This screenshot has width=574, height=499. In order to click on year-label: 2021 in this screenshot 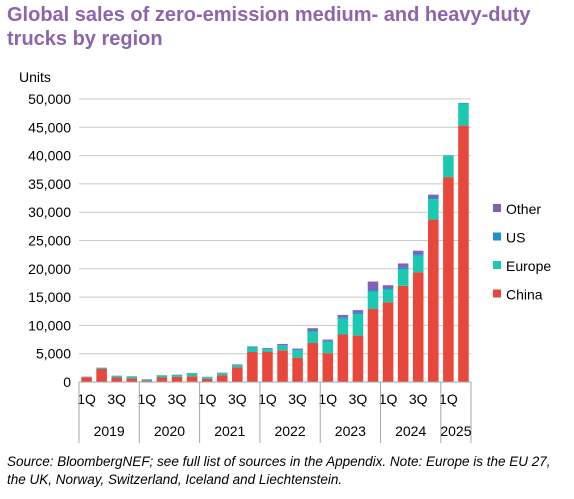, I will do `click(229, 431)`.